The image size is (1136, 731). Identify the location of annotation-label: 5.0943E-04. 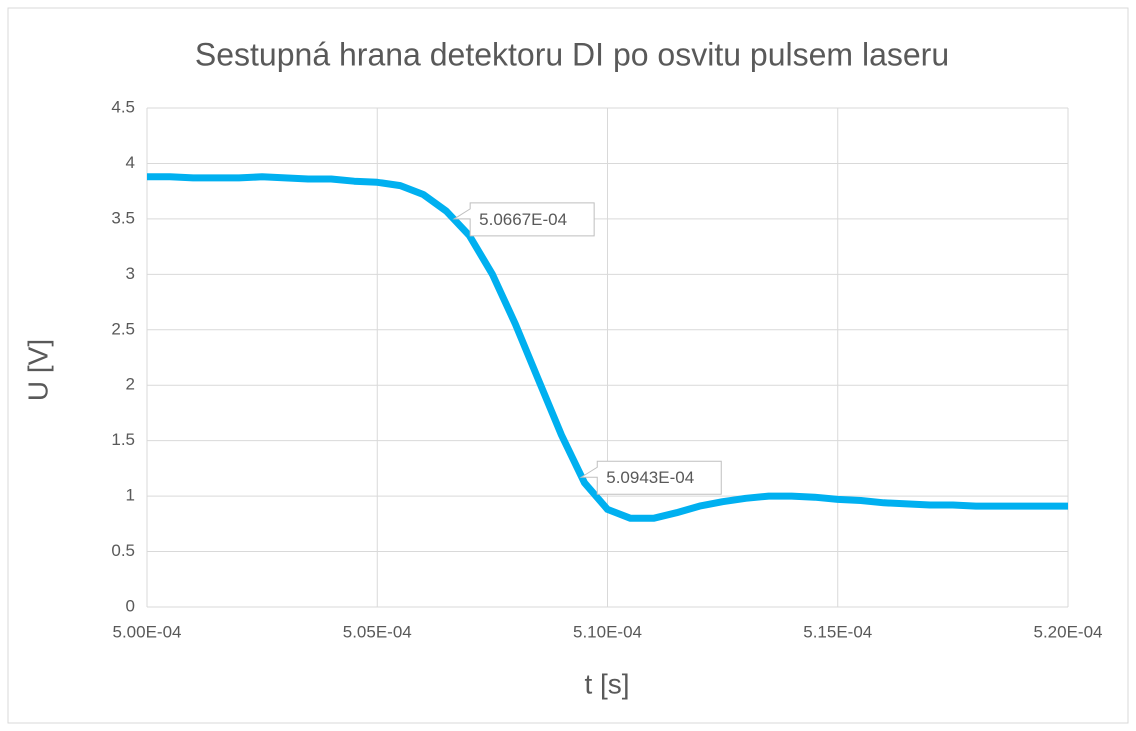
(650, 477).